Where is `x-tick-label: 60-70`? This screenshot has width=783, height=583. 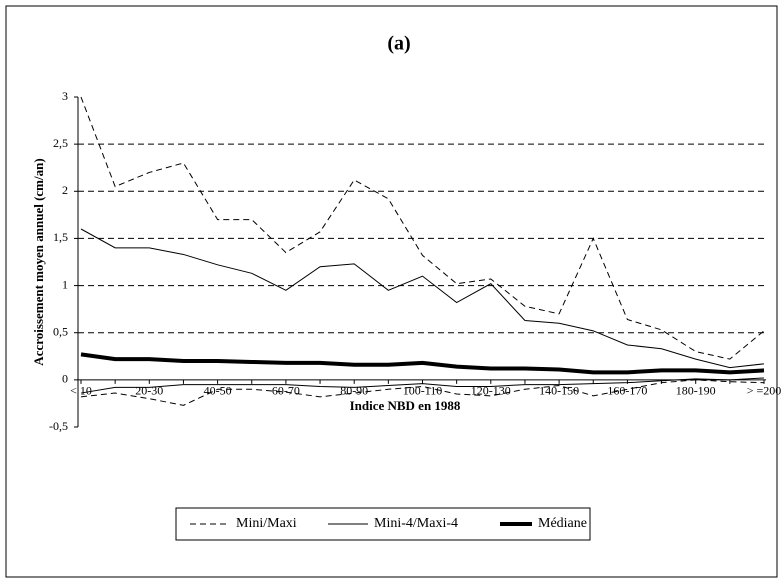 x-tick-label: 60-70 is located at coordinates (286, 391).